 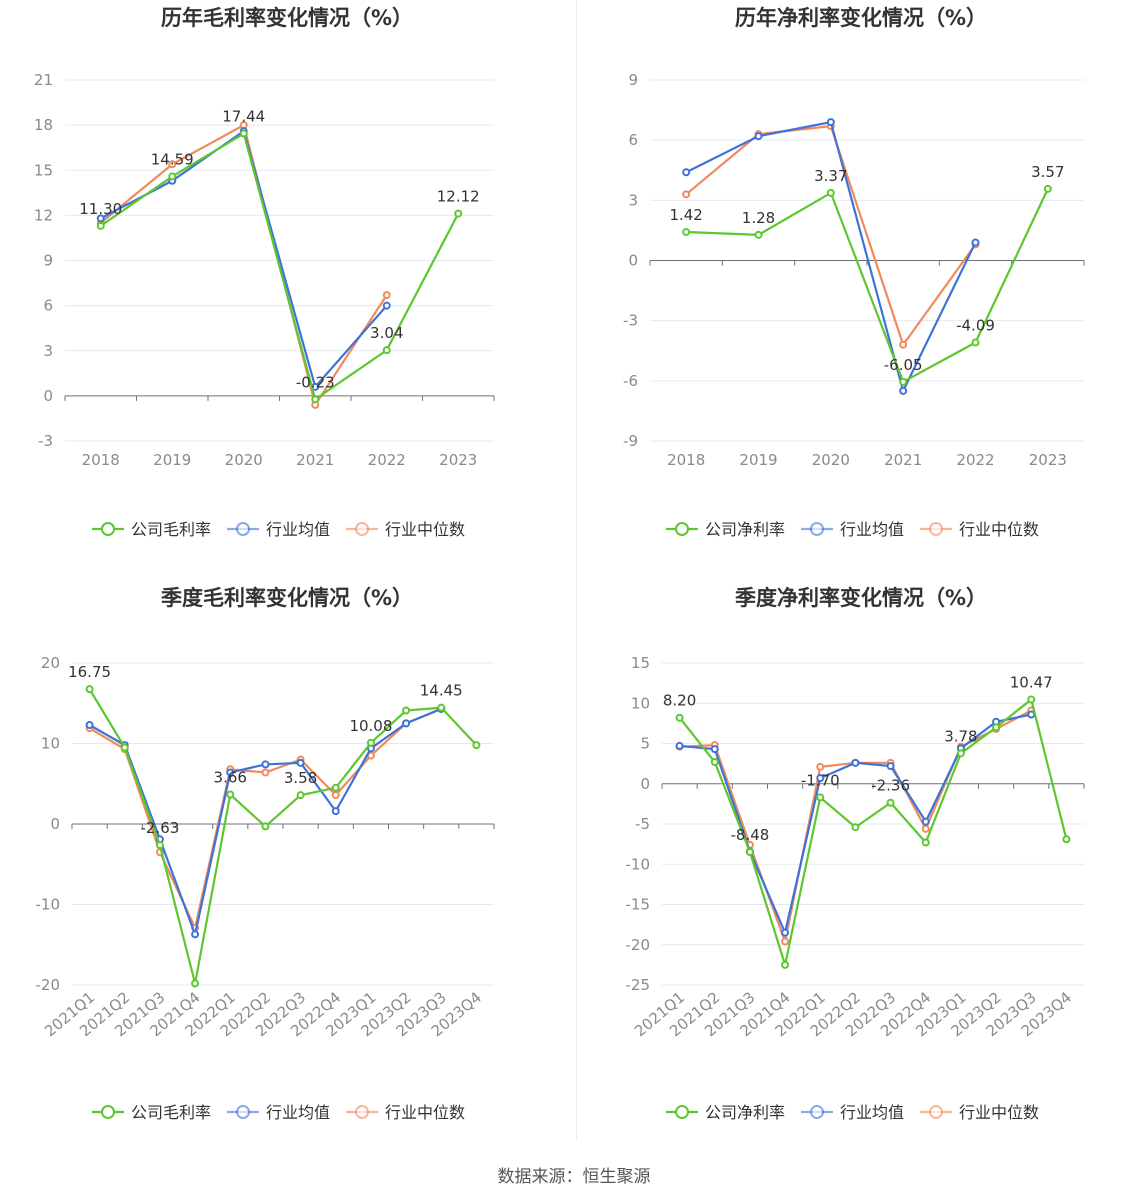 What do you see at coordinates (101, 460) in the screenshot?
I see `x-tick-label: 2018` at bounding box center [101, 460].